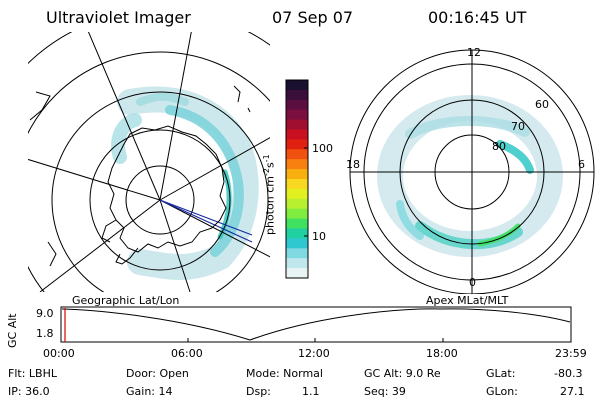  I want to click on altitude-plot, so click(316, 324).